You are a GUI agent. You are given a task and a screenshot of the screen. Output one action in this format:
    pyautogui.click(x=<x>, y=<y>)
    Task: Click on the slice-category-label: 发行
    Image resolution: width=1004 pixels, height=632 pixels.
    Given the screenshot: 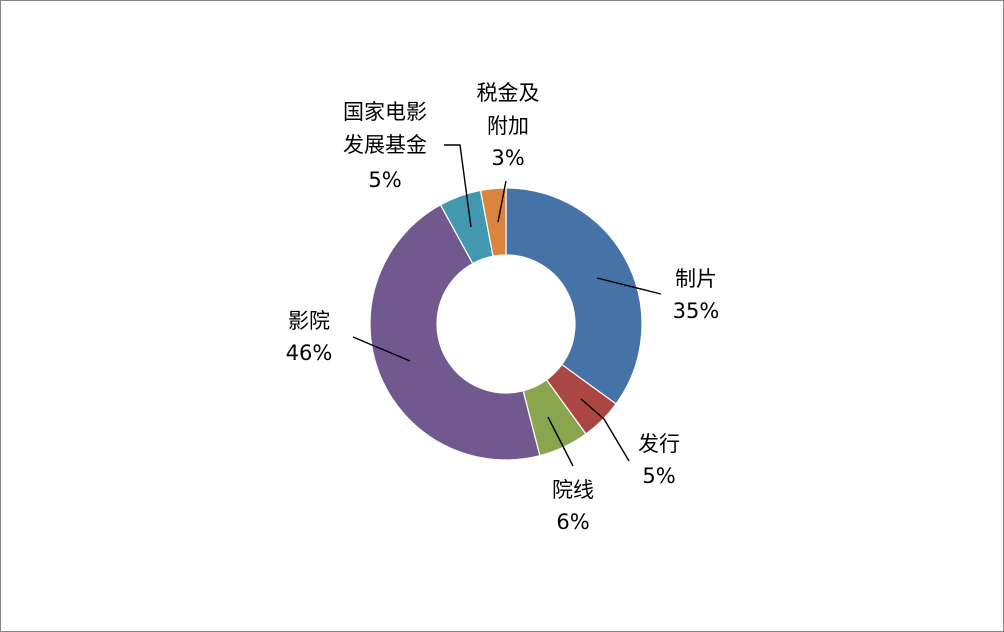 What is the action you would take?
    pyautogui.click(x=659, y=444)
    